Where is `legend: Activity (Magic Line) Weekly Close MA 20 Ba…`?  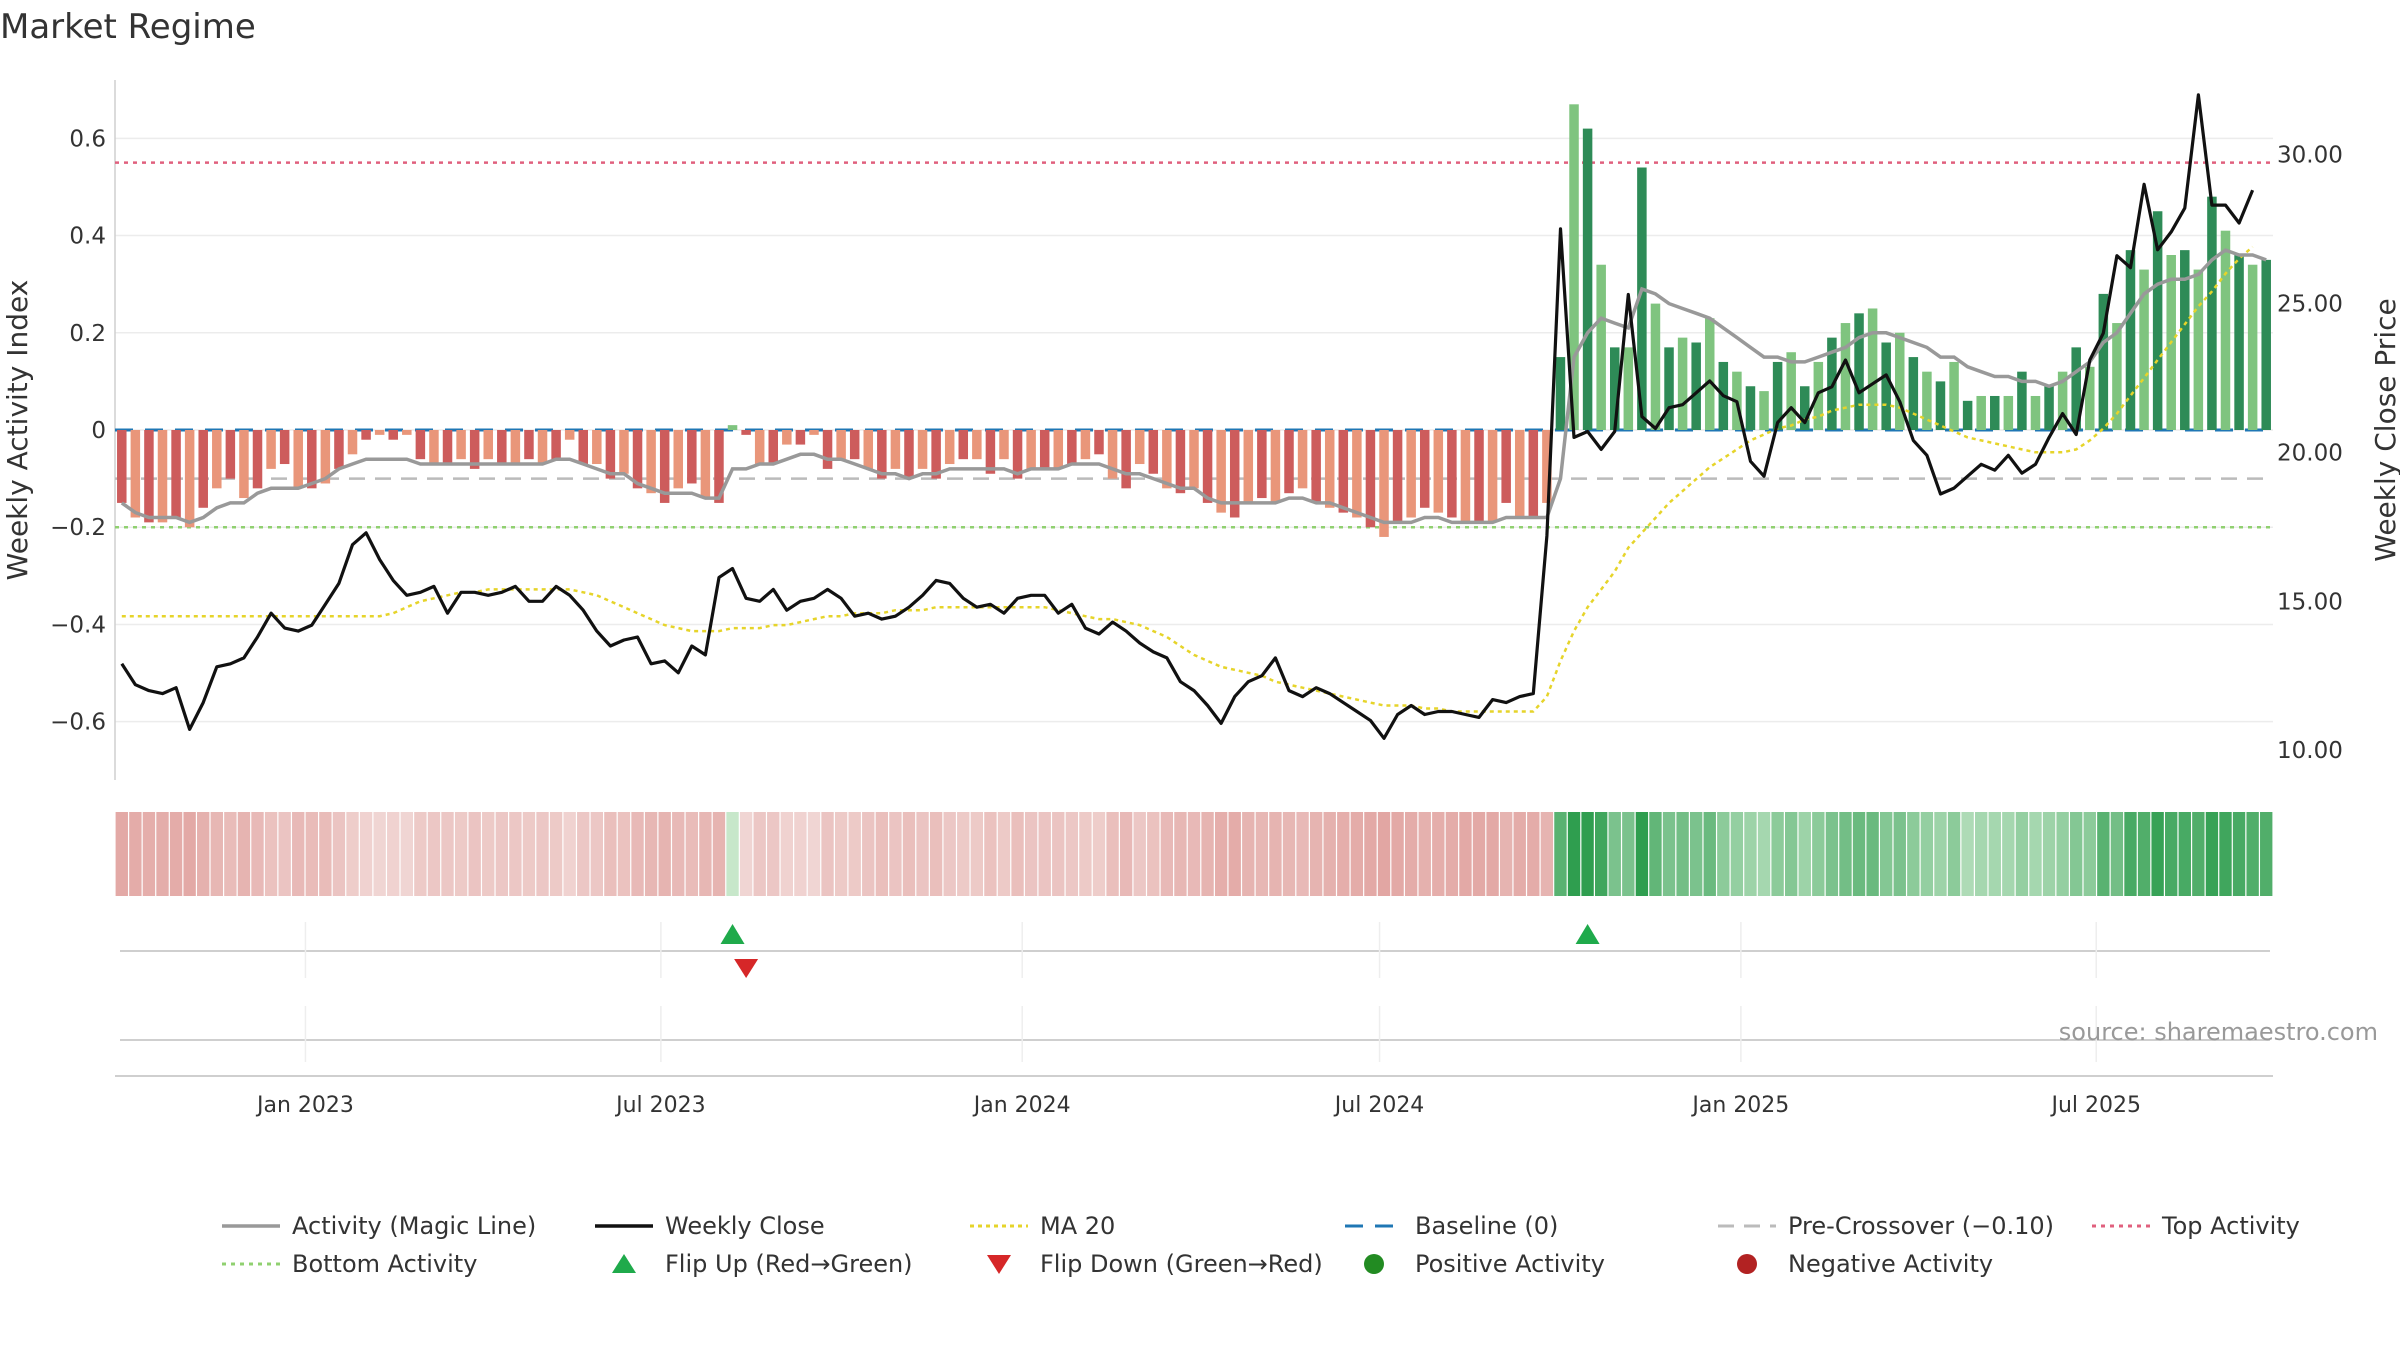
legend: Activity (Magic Line) Weekly Close MA 20 Ba… is located at coordinates (1261, 1245).